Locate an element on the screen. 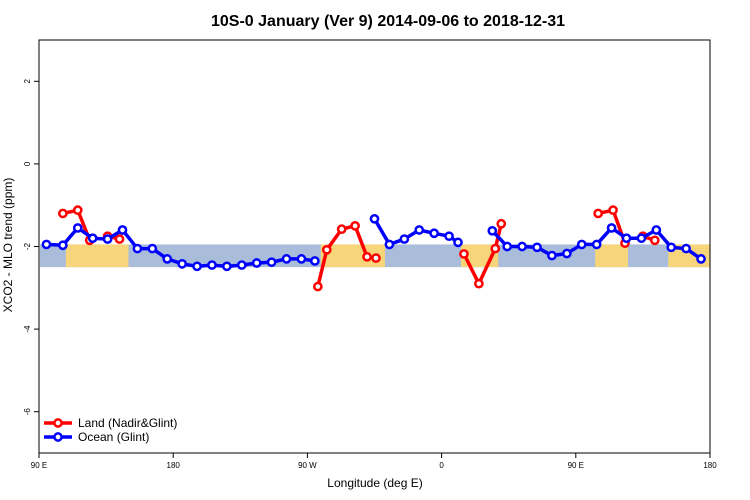 The image size is (750, 500). legend: Land (Nadir&Glint)Ocean (Glint) is located at coordinates (110, 430).